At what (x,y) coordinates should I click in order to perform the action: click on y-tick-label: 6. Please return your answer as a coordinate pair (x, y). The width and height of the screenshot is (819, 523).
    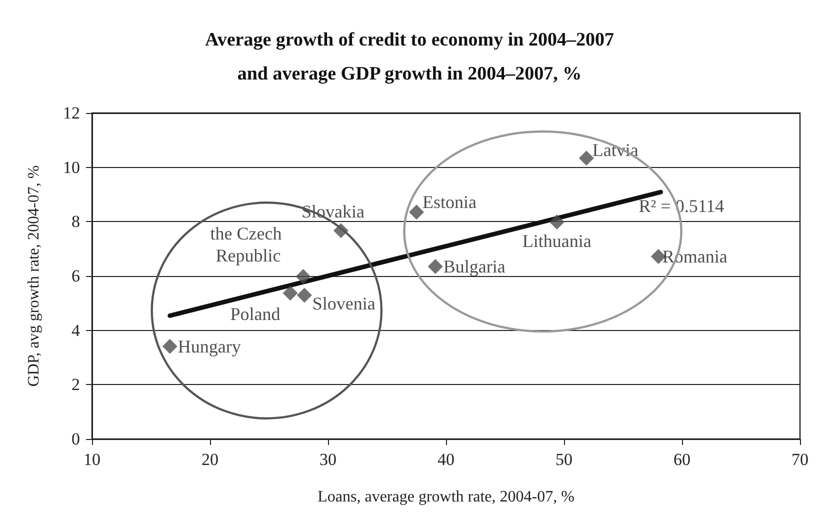
    Looking at the image, I should click on (76, 276).